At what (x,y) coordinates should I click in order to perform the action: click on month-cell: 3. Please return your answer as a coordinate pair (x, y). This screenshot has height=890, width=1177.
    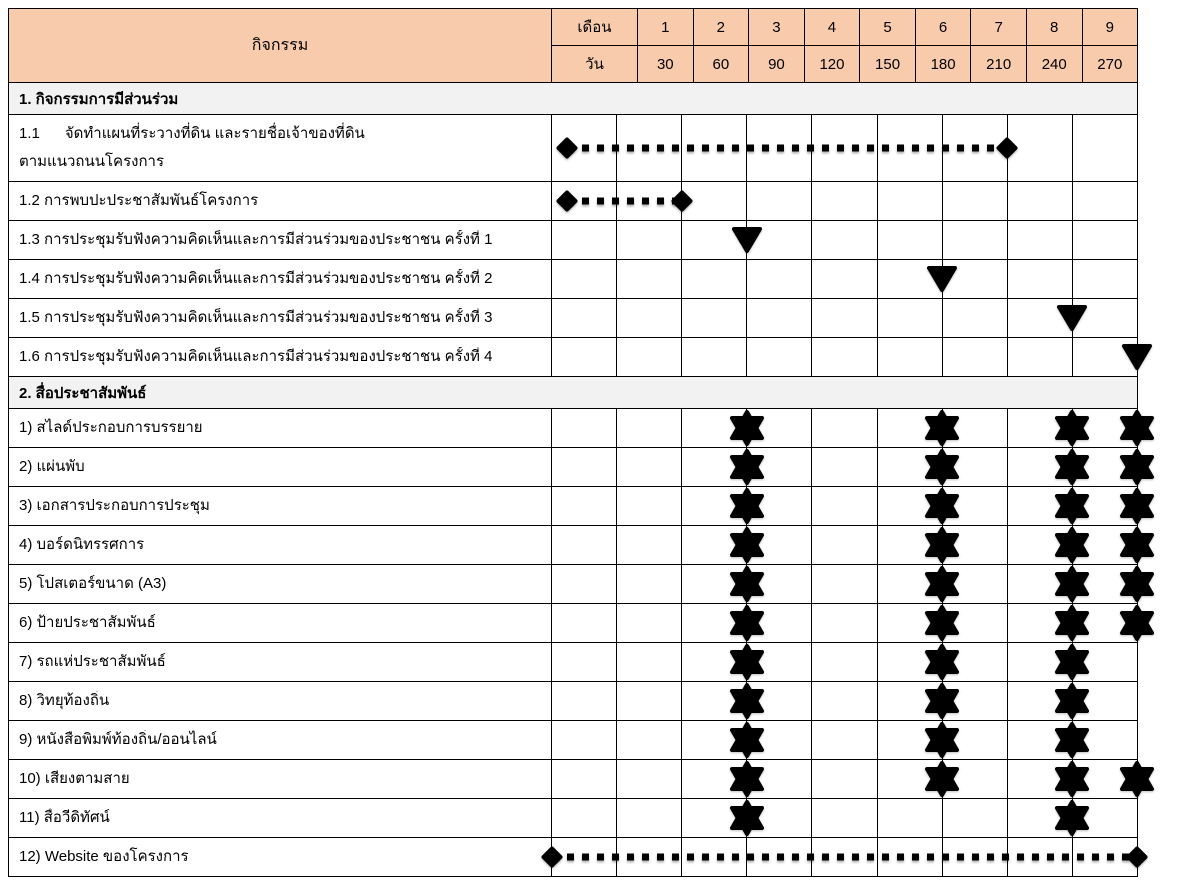
    Looking at the image, I should click on (777, 27).